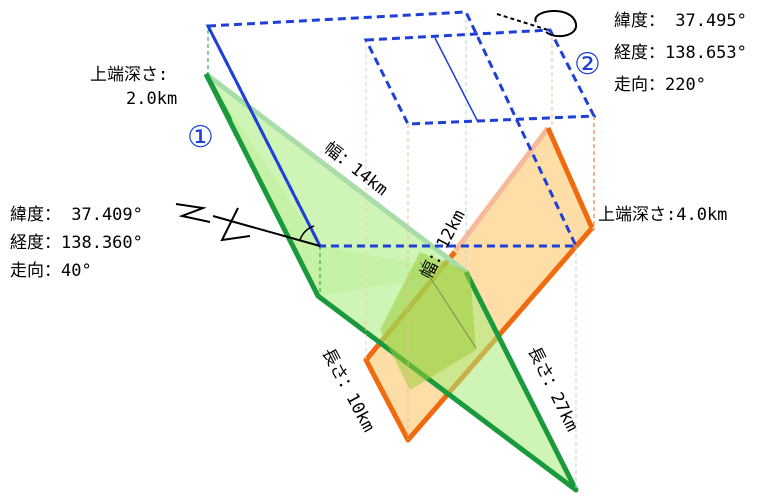  What do you see at coordinates (680, 53) in the screenshot?
I see `fault-2-longitude: 経度：138.653°` at bounding box center [680, 53].